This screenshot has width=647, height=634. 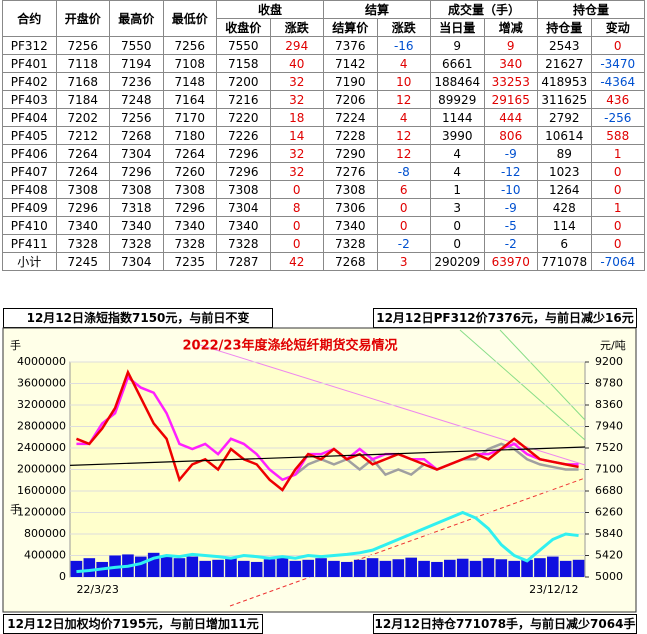 What do you see at coordinates (45, 555) in the screenshot?
I see `y-tick-label: 400000` at bounding box center [45, 555].